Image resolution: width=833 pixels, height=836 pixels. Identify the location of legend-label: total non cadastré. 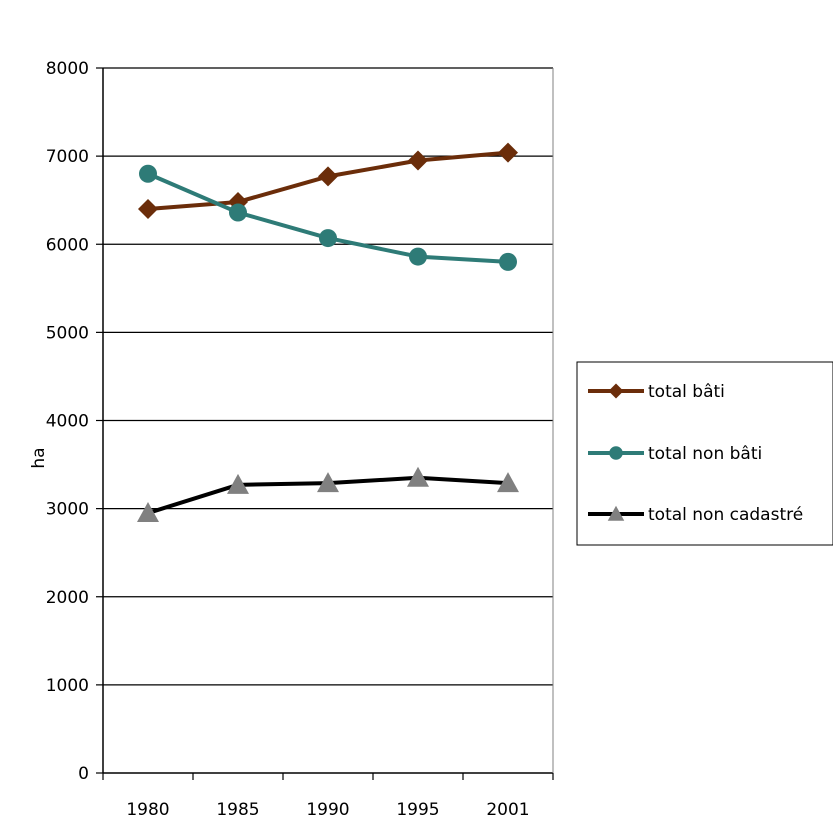
(725, 515).